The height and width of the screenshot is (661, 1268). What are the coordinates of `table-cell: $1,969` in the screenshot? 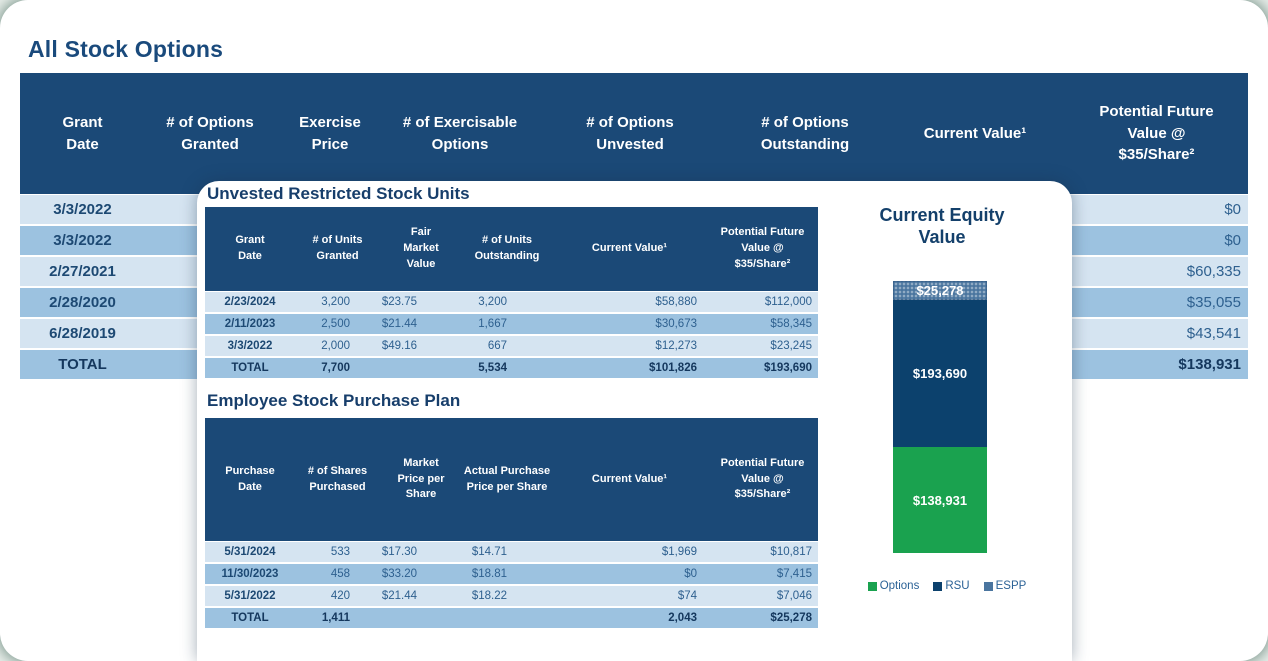 It's located at (679, 552).